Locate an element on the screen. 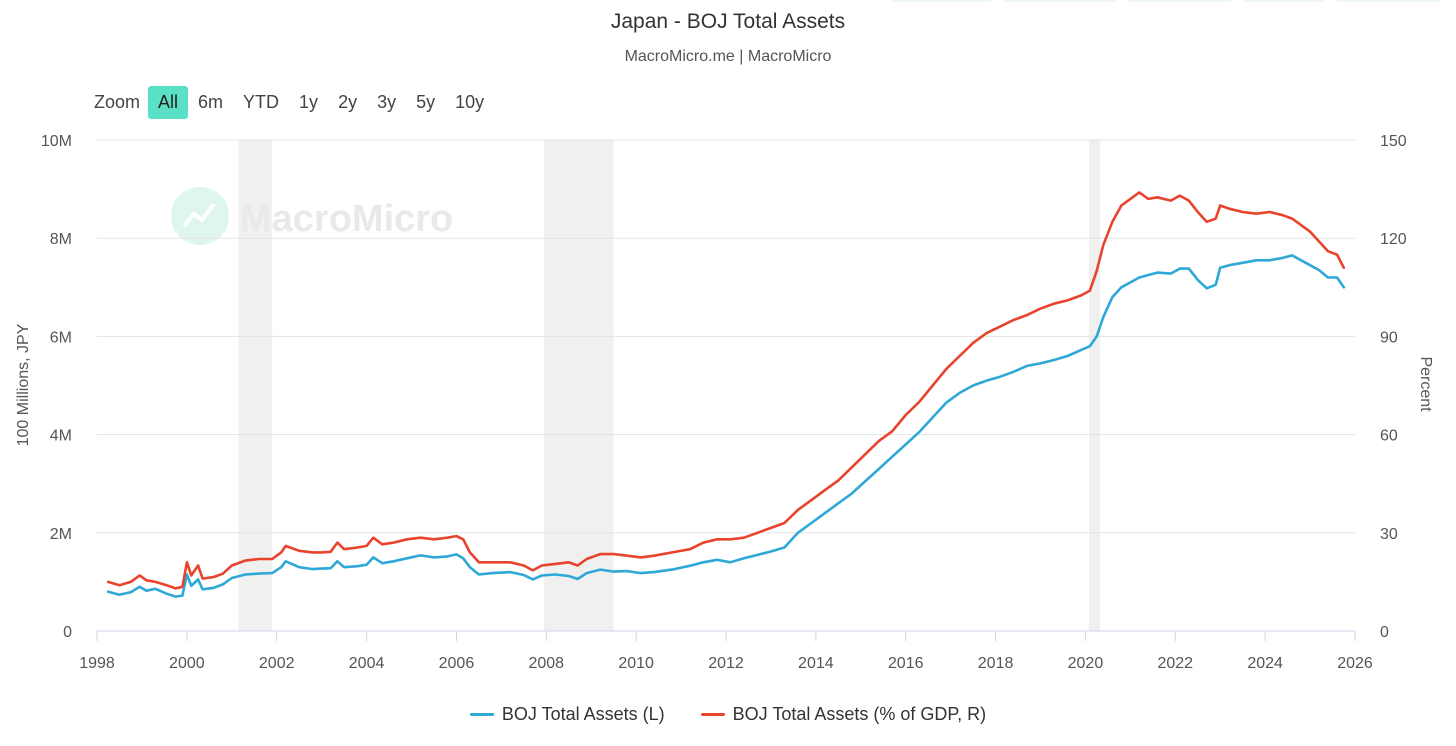 This screenshot has height=746, width=1456. y-right-tick-label: 0 is located at coordinates (1384, 632).